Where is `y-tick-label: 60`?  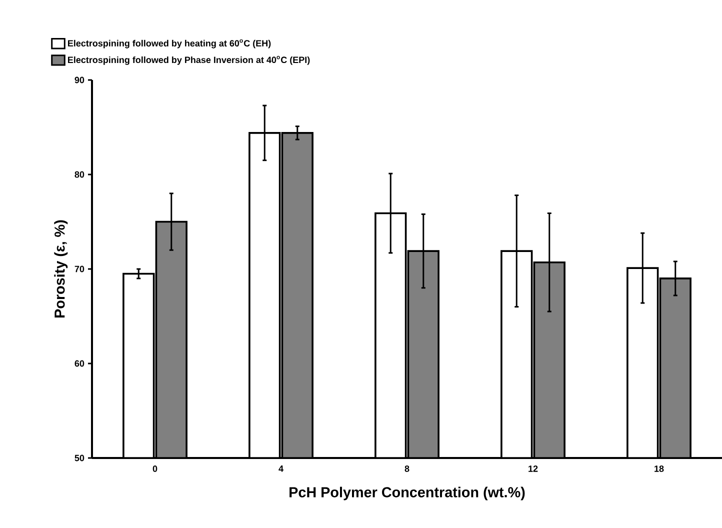
y-tick-label: 60 is located at coordinates (79, 363).